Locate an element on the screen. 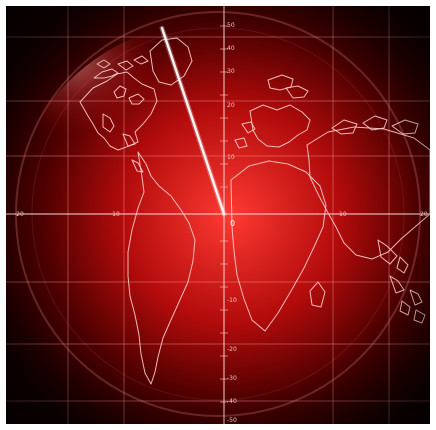 The height and width of the screenshot is (430, 436). y-label-40: 40 is located at coordinates (231, 48).